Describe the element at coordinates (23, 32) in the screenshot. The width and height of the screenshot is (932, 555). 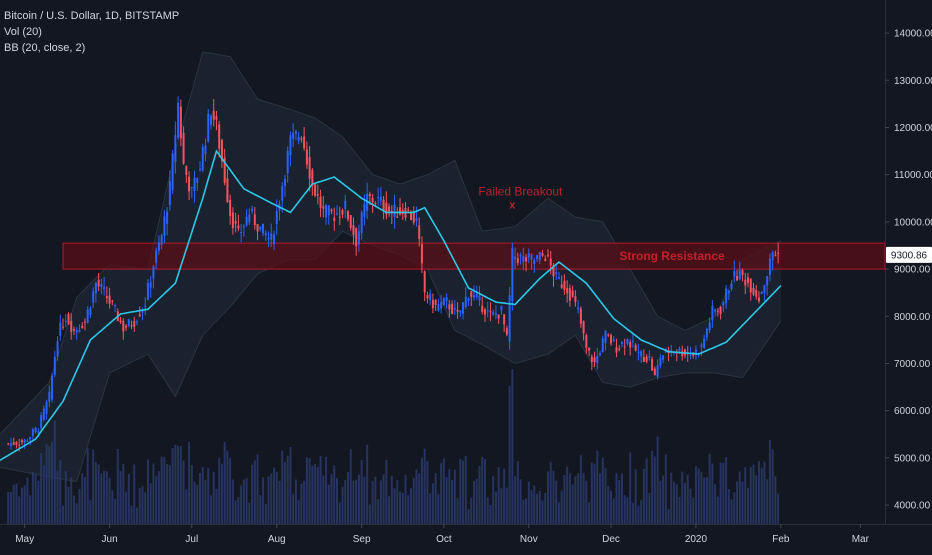
I see `volume-indicator-label: Vol (20)` at that location.